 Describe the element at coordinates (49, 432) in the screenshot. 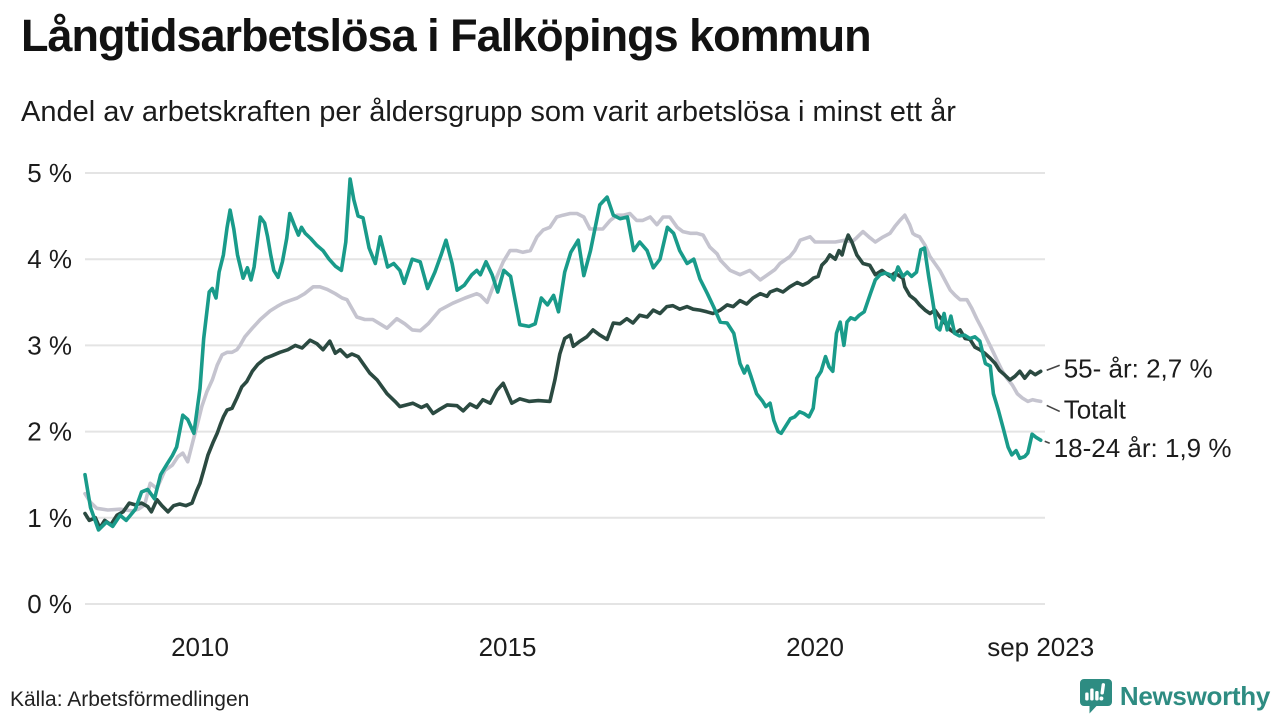

I see `y-tick-label: 2 %` at that location.